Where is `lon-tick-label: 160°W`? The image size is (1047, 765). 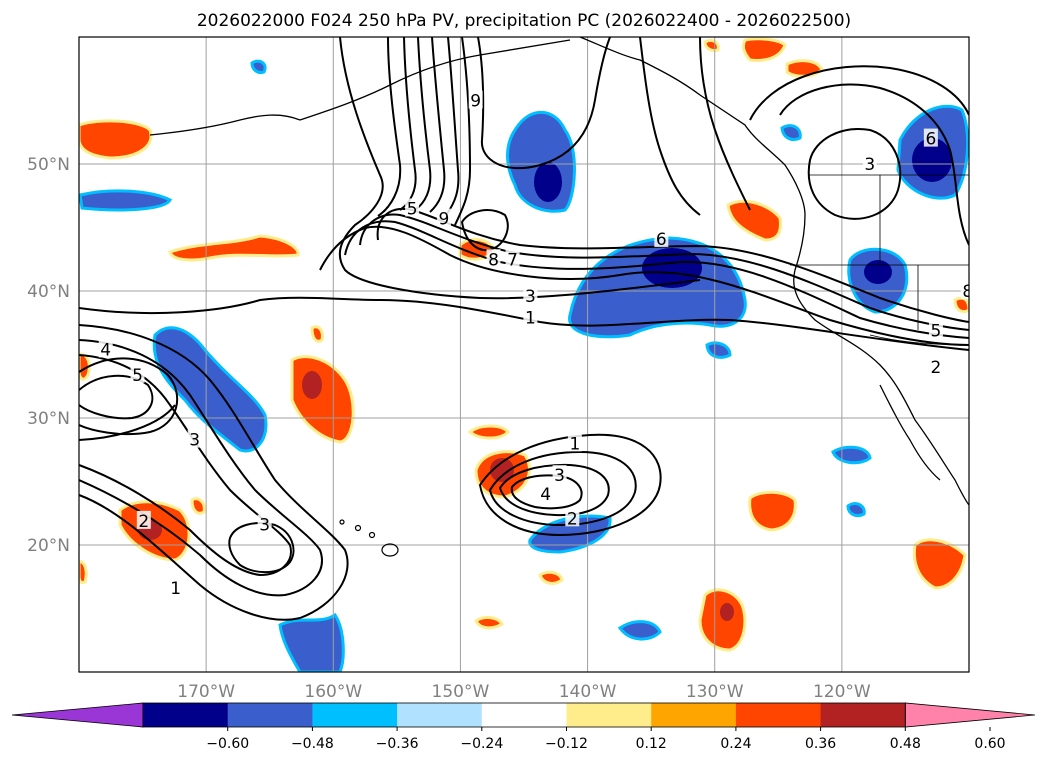 lon-tick-label: 160°W is located at coordinates (333, 692).